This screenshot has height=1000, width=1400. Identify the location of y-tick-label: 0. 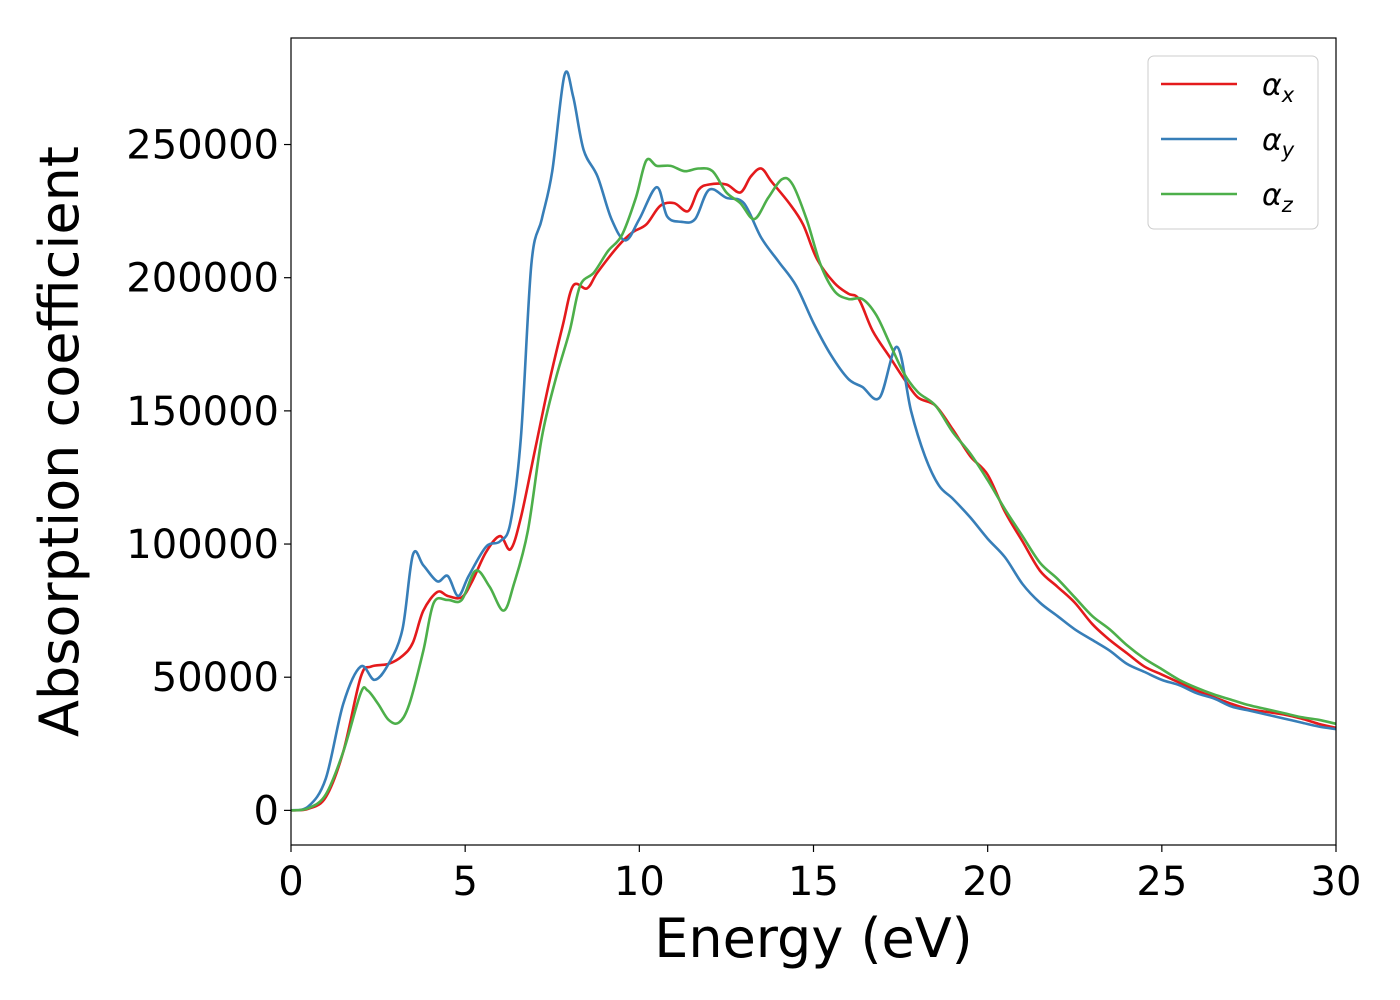
(266, 811).